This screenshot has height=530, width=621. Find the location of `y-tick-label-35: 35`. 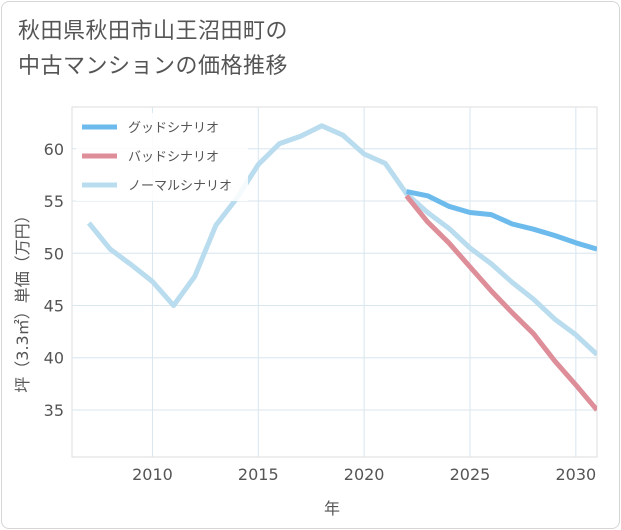

y-tick-label-35: 35 is located at coordinates (54, 410).